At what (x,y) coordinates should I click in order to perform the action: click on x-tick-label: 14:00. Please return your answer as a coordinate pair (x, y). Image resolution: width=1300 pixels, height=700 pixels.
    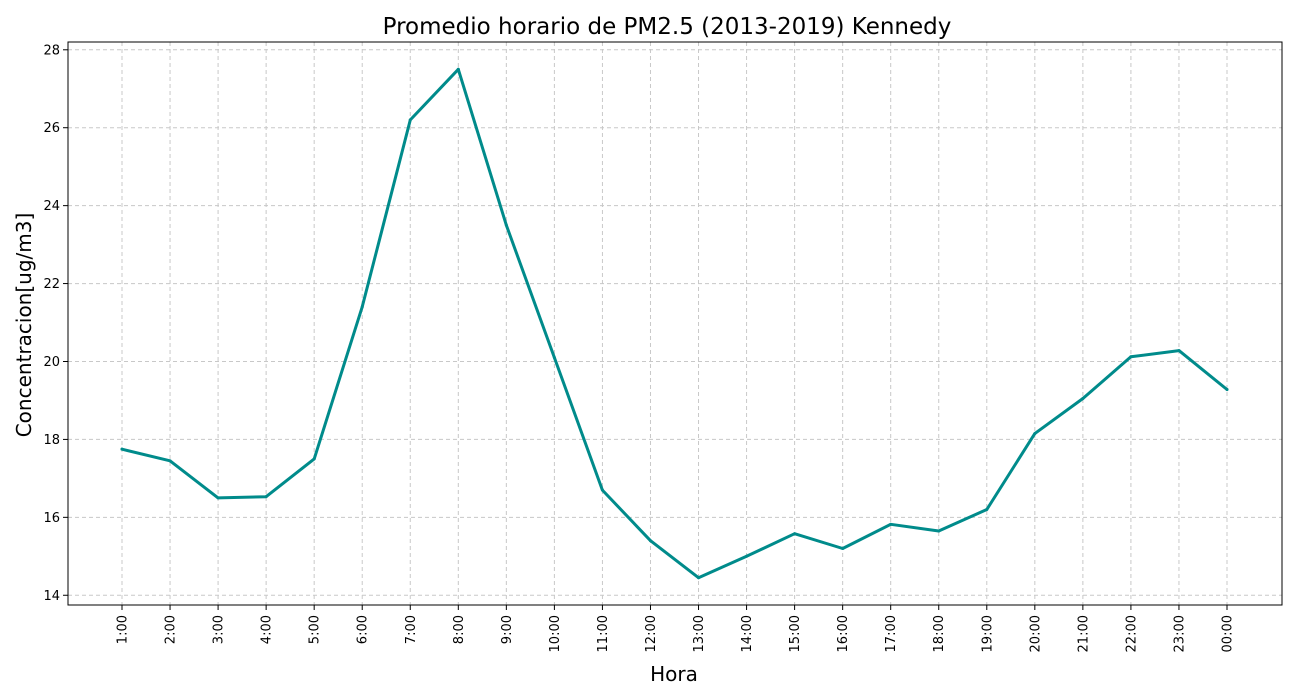
    Looking at the image, I should click on (747, 633).